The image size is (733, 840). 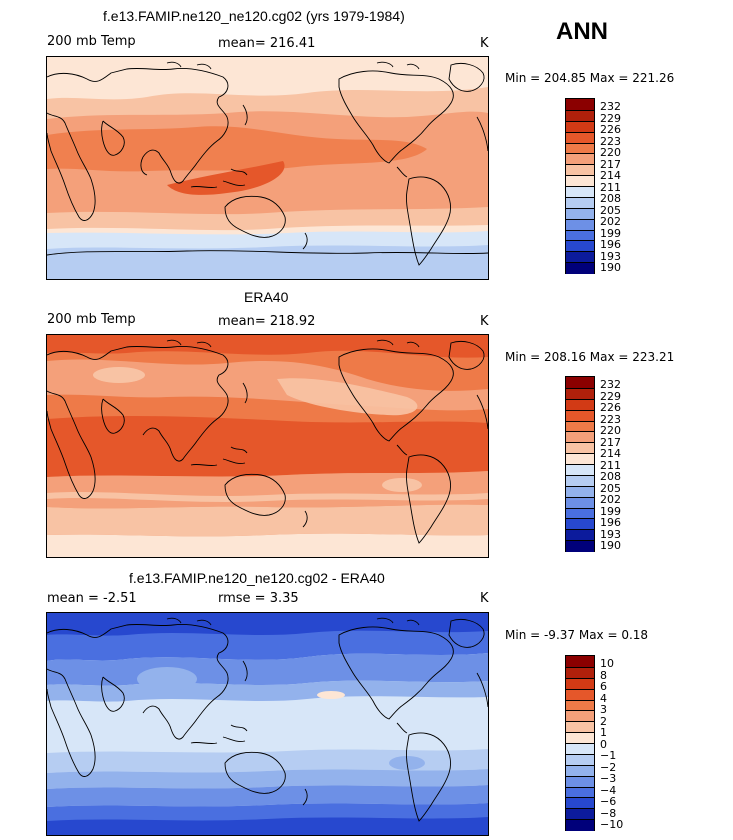 I want to click on legend2-label: 232, so click(x=610, y=384).